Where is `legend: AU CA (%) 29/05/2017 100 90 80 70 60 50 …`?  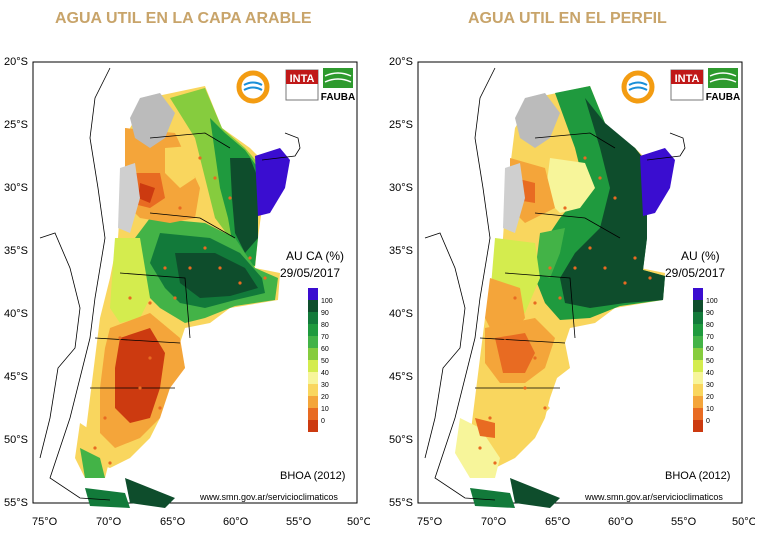 legend: AU CA (%) 29/05/2017 100 90 80 70 60 50 … is located at coordinates (312, 340).